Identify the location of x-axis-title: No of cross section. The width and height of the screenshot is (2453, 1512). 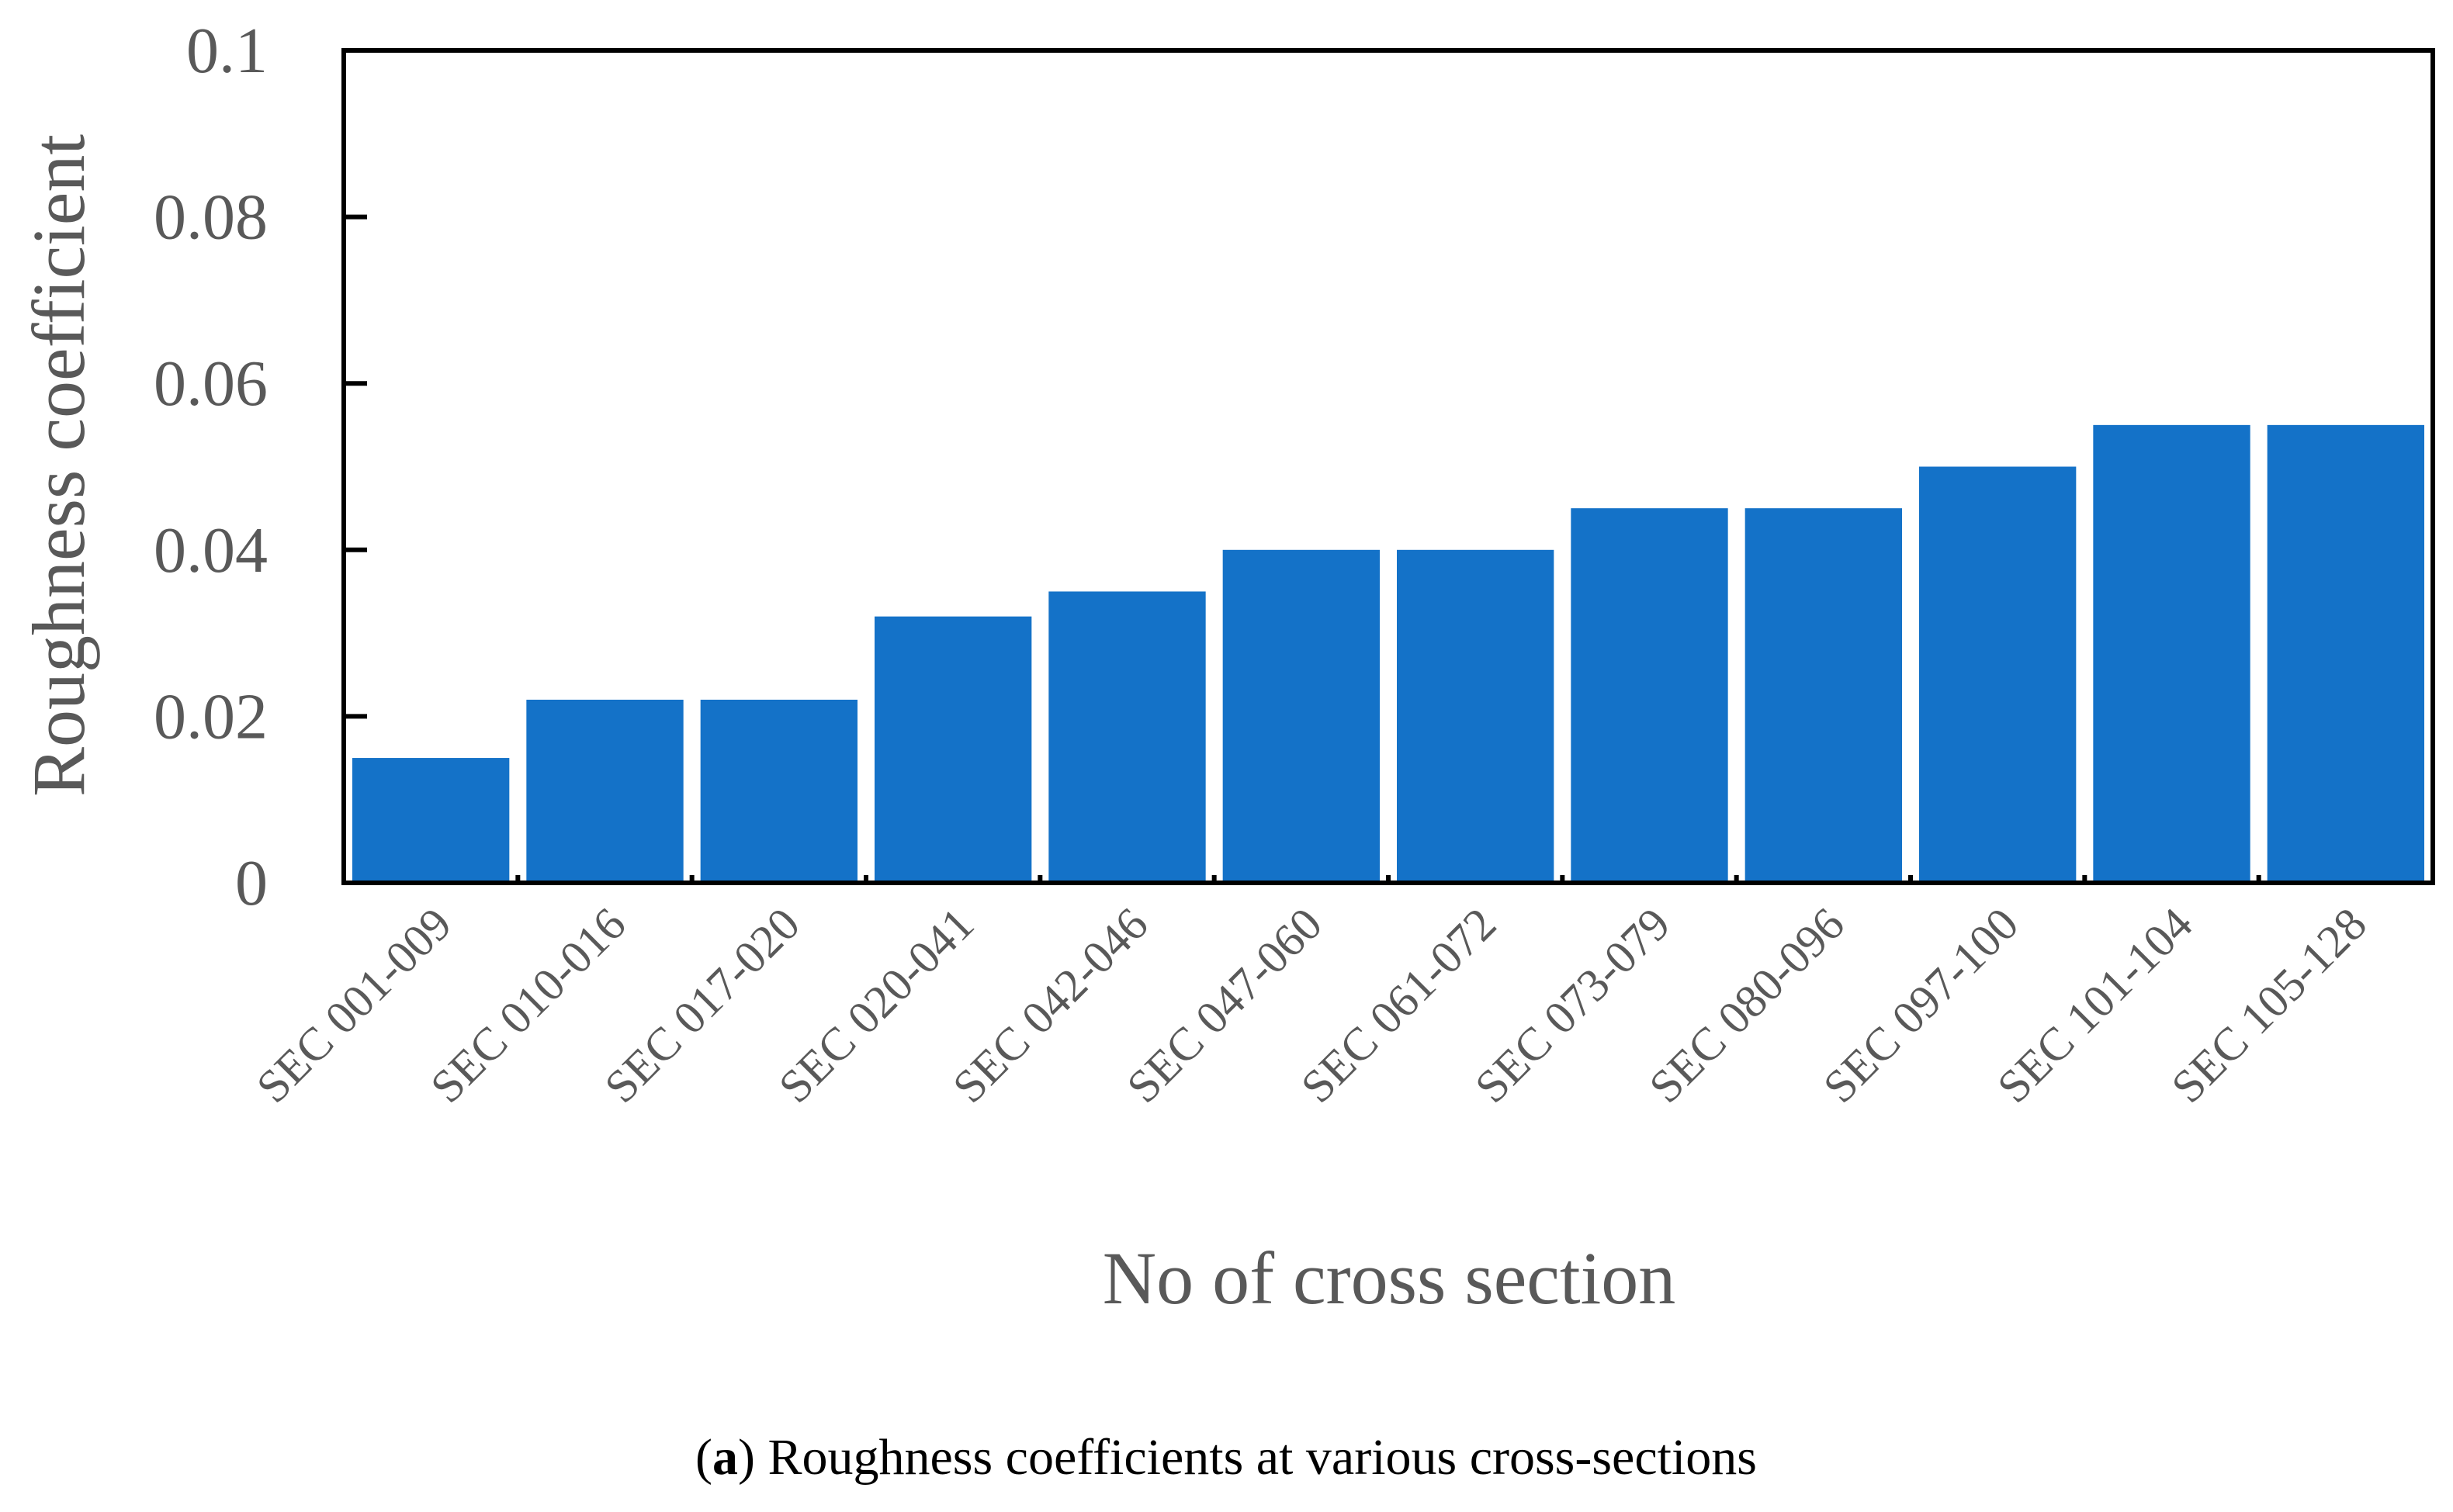
(1389, 1278).